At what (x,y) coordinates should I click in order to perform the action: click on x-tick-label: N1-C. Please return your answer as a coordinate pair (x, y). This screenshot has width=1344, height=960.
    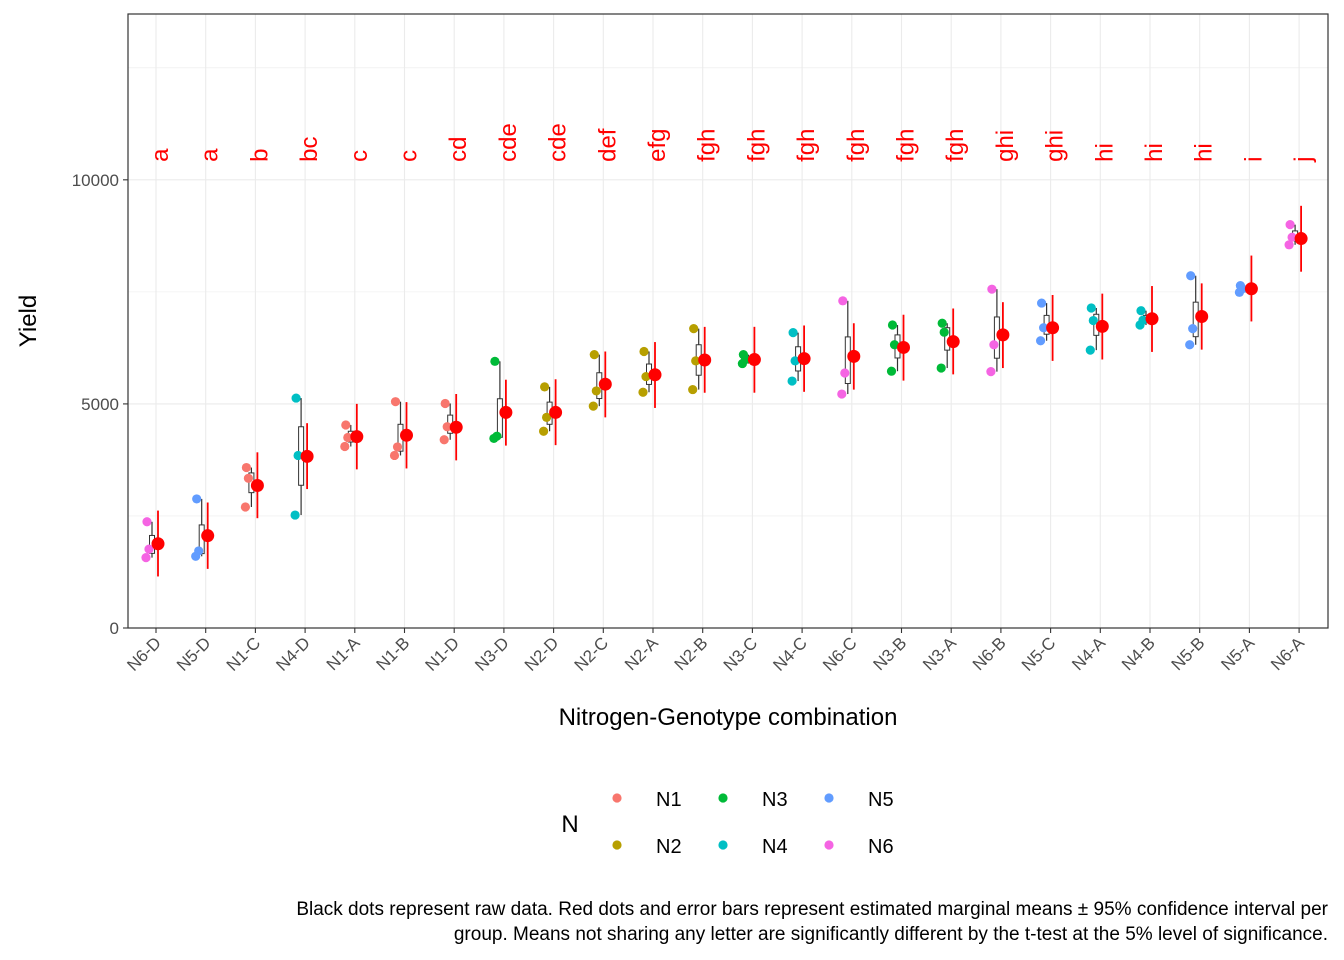
    Looking at the image, I should click on (243, 653).